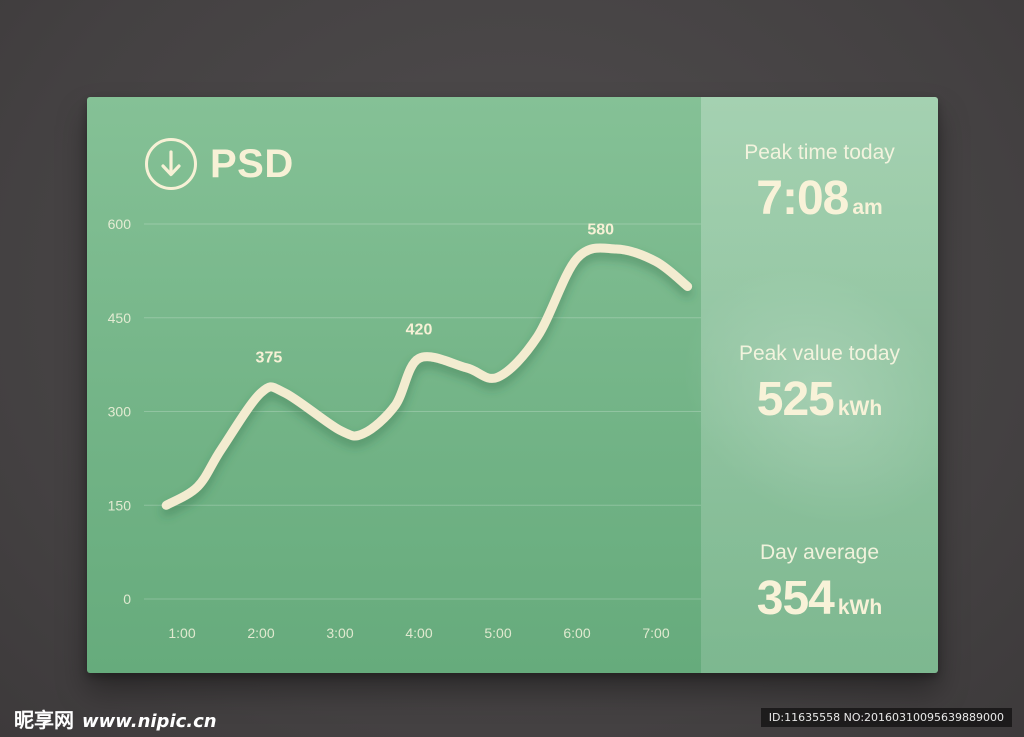 The image size is (1024, 737). Describe the element at coordinates (600, 230) in the screenshot. I see `data-label: 580` at that location.